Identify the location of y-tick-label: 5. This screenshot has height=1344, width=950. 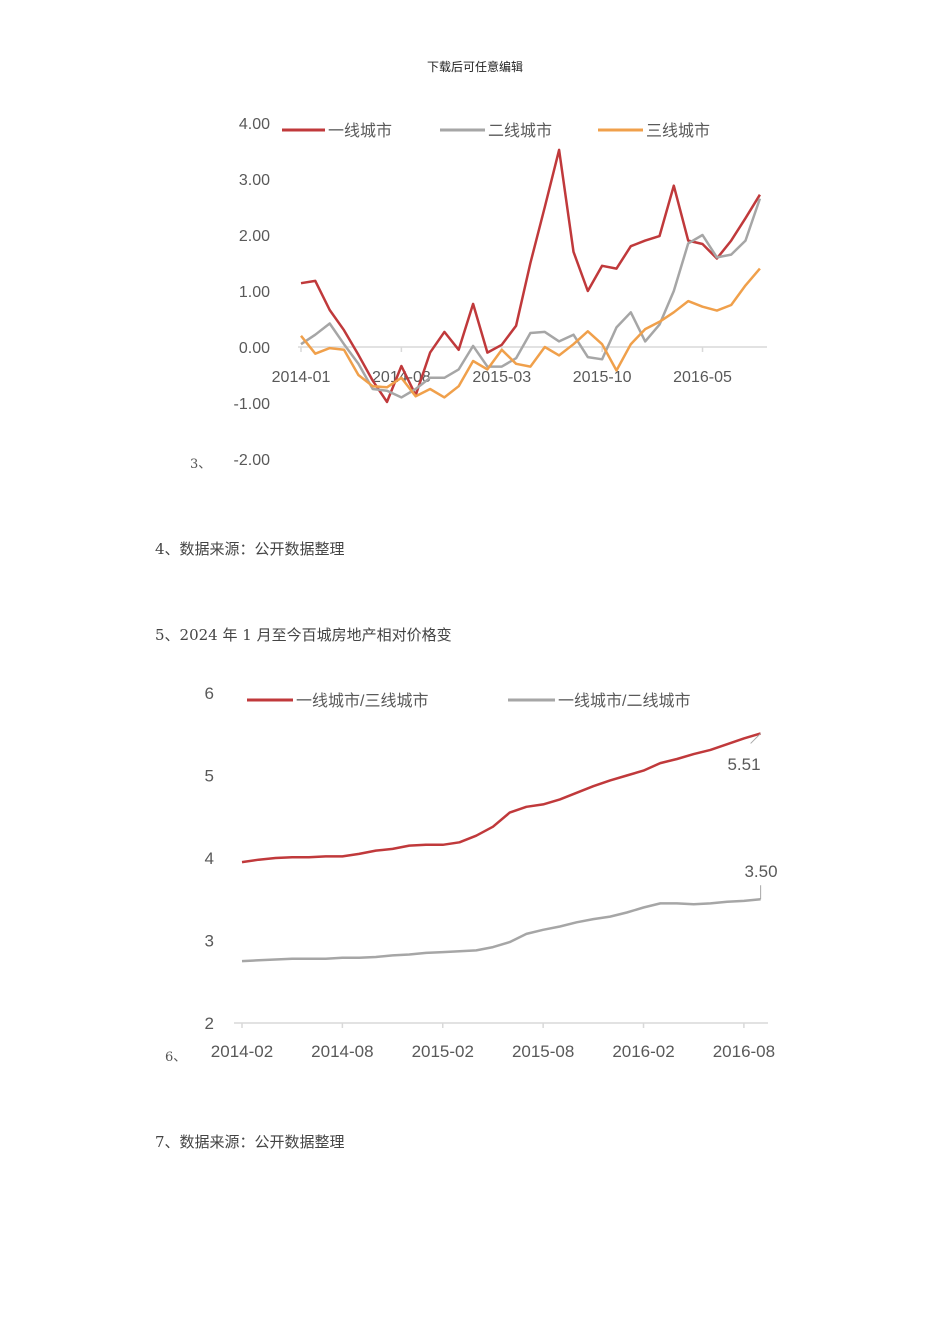
(209, 776).